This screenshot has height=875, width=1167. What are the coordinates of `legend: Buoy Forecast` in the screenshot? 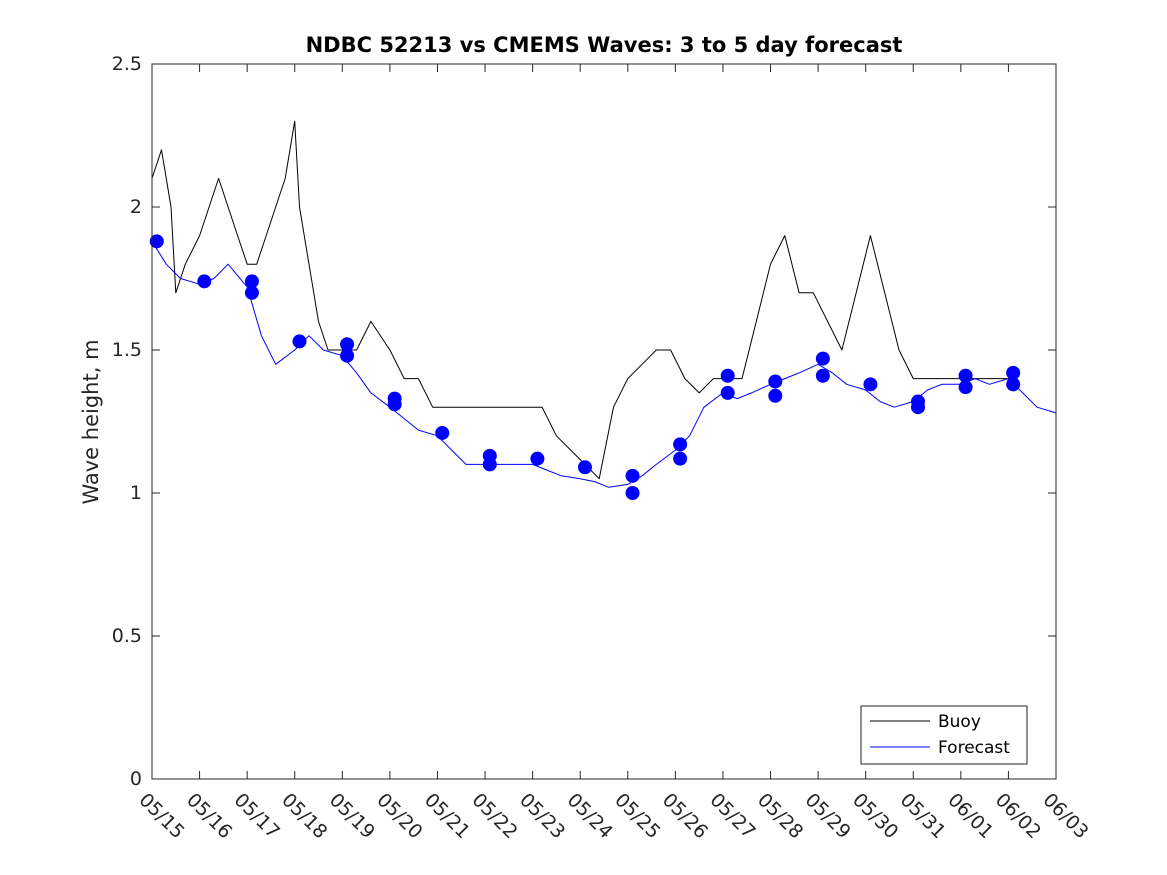 It's located at (944, 735).